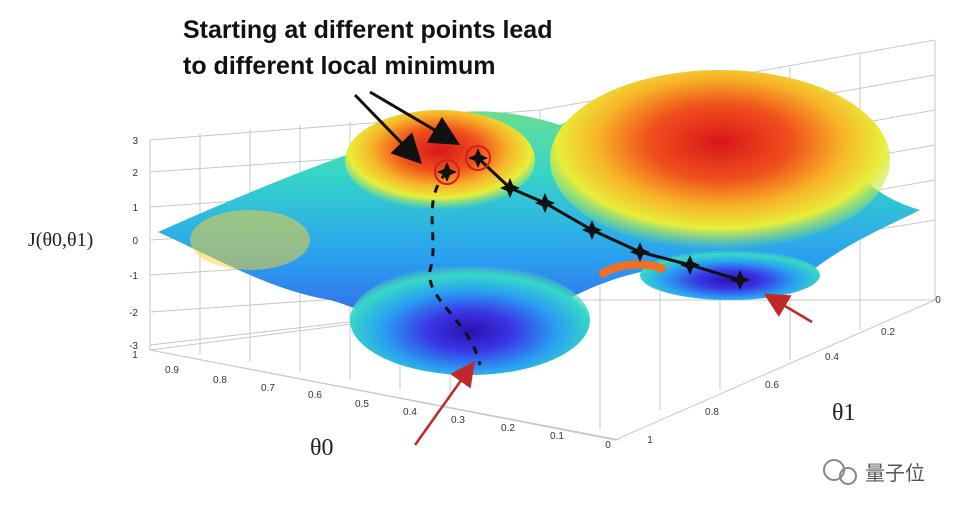 The image size is (972, 515). Describe the element at coordinates (895, 473) in the screenshot. I see `watermark: 量子位` at that location.